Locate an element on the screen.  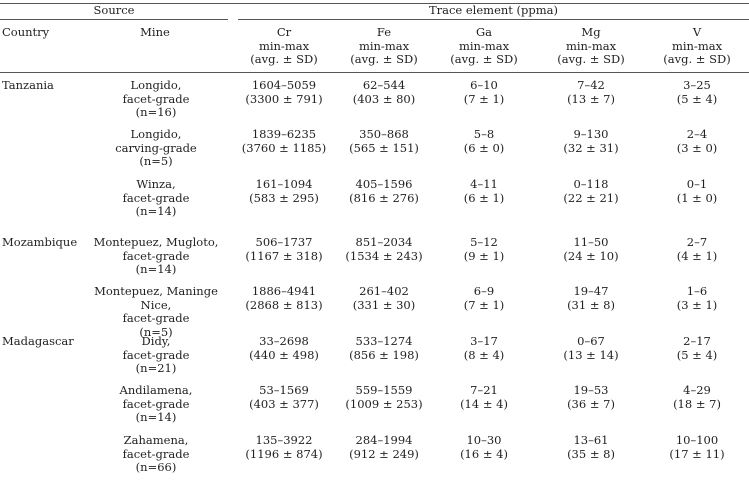
mine-line: (n=16) is located at coordinates (156, 112).